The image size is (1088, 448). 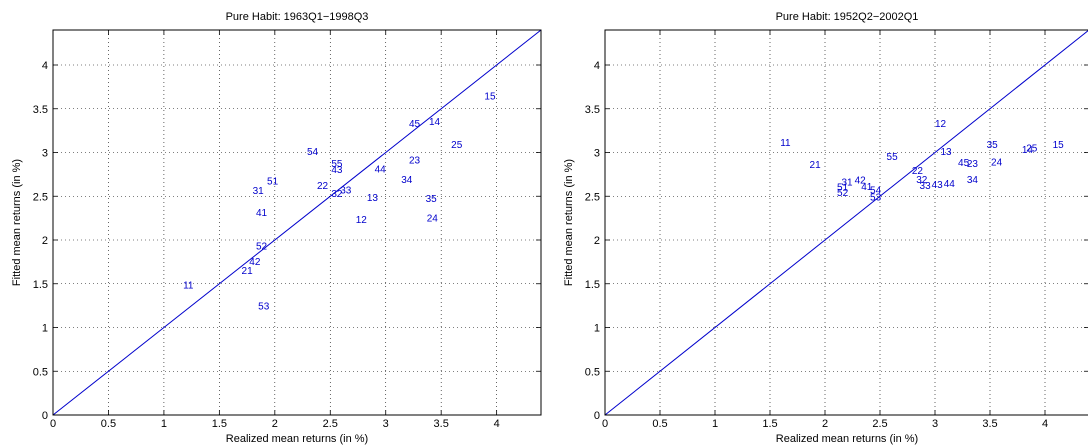 I want to click on chart-title: Pure Habit: 1952Q2−2002Q1, so click(x=847, y=17).